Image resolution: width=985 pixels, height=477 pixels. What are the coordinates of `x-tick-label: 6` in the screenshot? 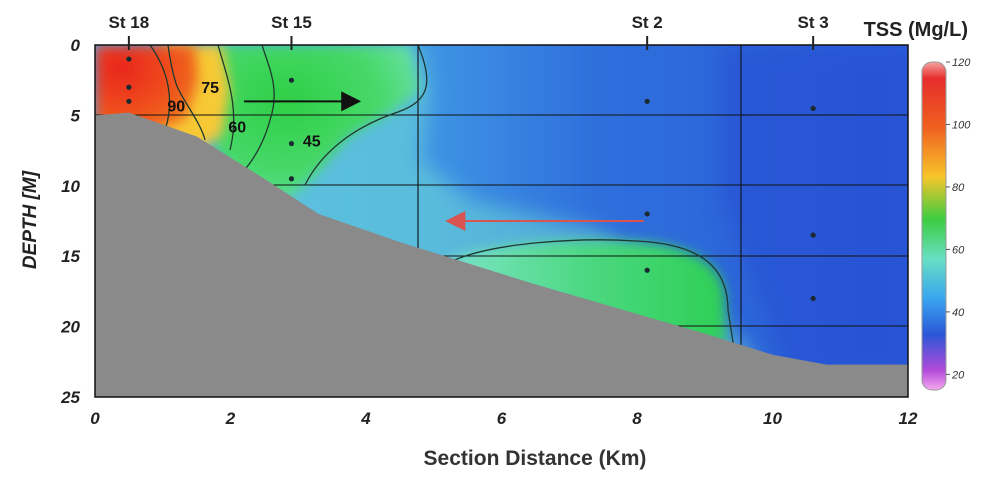 It's located at (502, 418).